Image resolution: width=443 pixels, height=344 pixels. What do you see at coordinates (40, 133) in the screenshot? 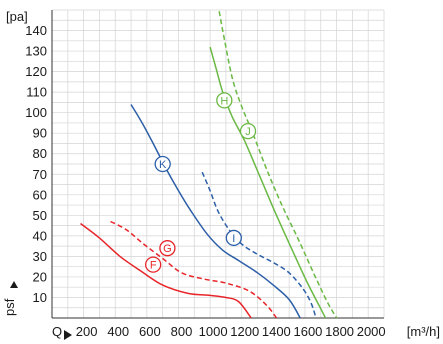
I see `y-tick-label: 90` at bounding box center [40, 133].